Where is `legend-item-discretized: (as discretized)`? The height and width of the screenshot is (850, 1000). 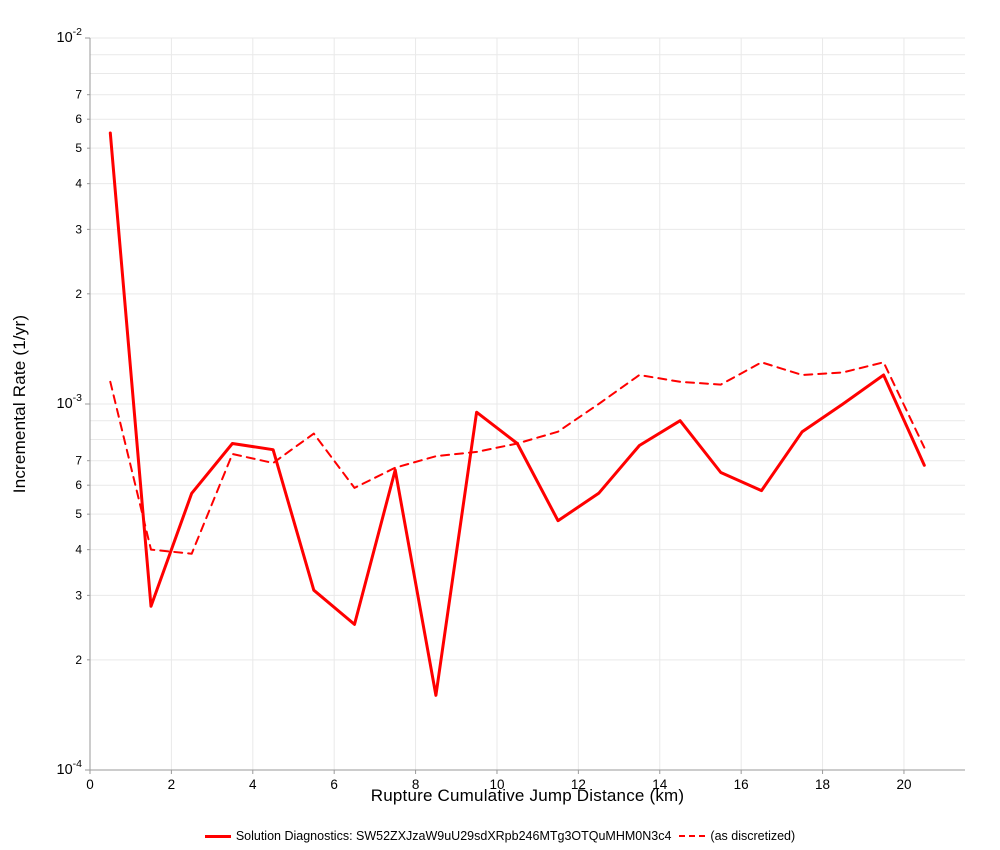 legend-item-discretized: (as discretized) is located at coordinates (737, 836).